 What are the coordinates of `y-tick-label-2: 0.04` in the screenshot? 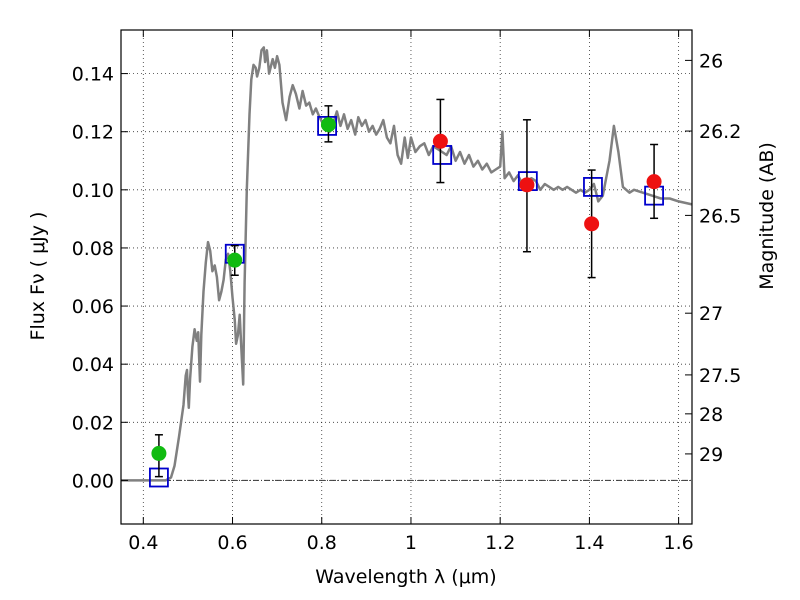 It's located at (93, 365).